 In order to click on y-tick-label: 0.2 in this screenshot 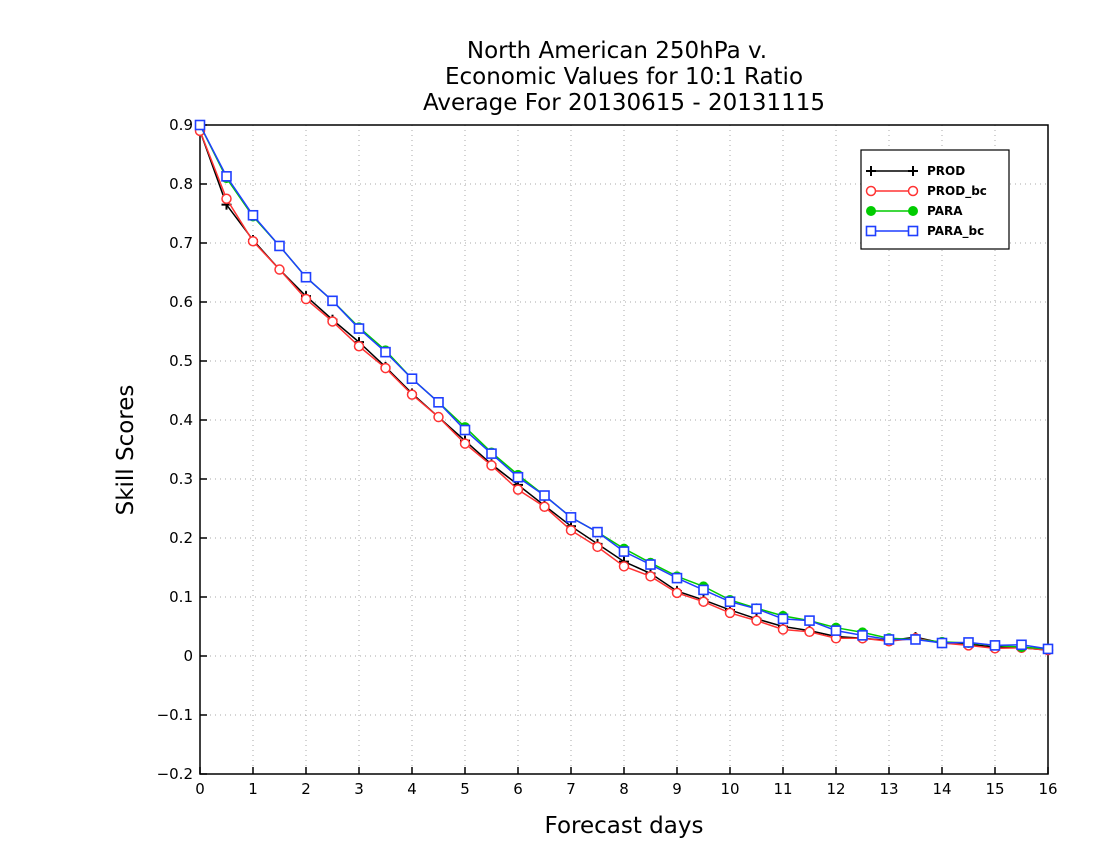, I will do `click(181, 538)`.